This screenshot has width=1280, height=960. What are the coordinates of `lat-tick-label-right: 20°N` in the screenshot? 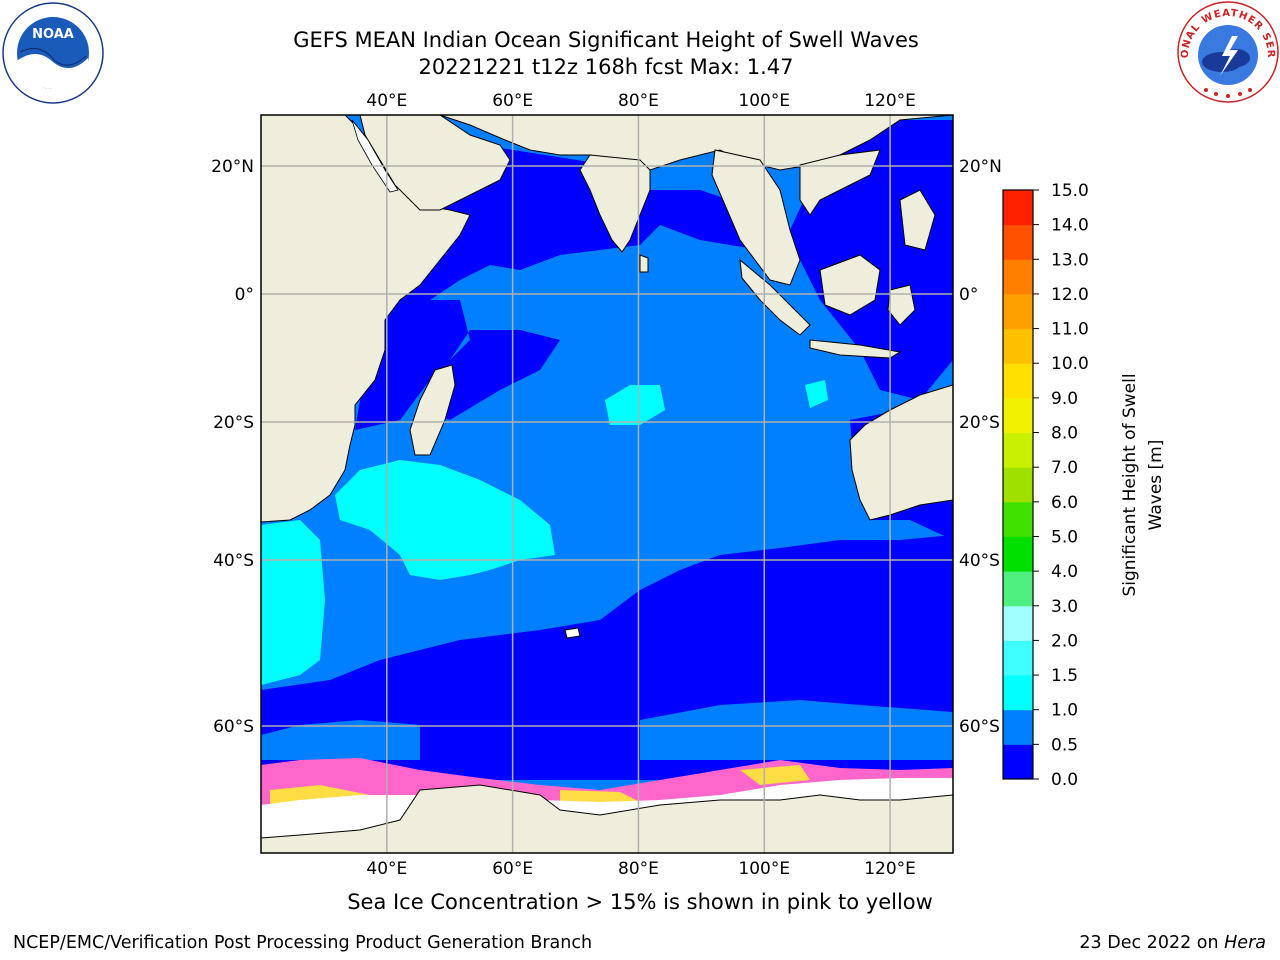 It's located at (980, 167).